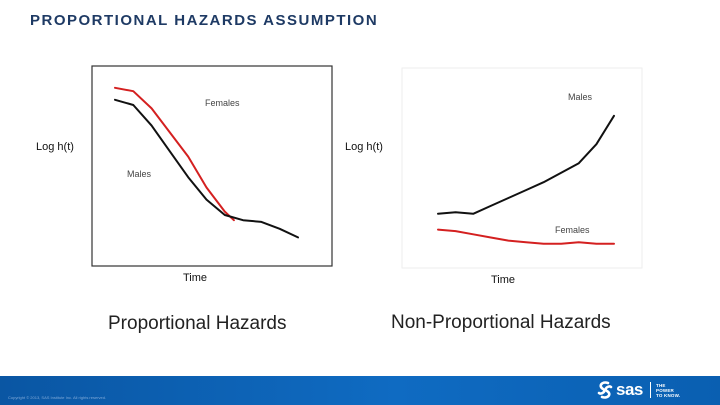 The image size is (720, 405). I want to click on chart2-ylabel: Log h(t), so click(364, 147).